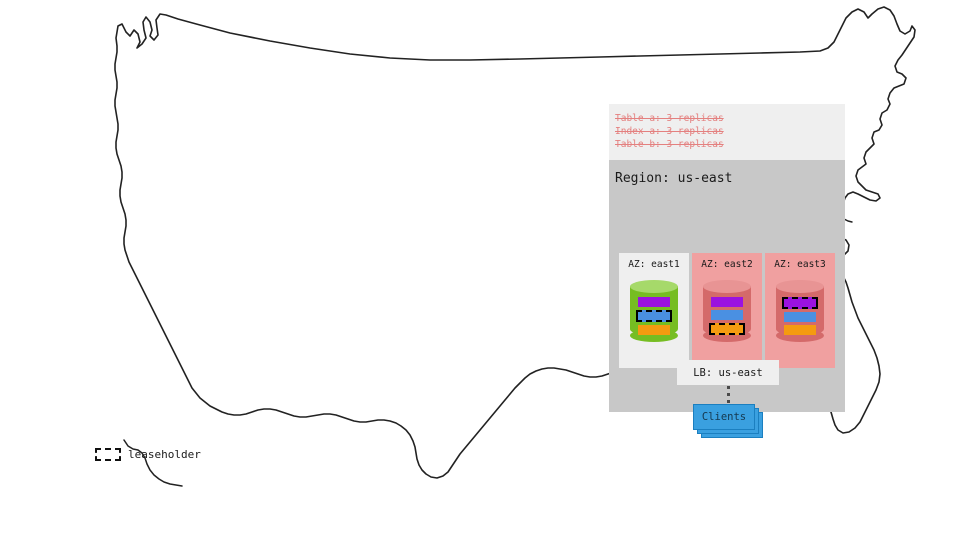 The image size is (960, 540). What do you see at coordinates (727, 264) in the screenshot?
I see `az-label-east2: AZ: east2` at bounding box center [727, 264].